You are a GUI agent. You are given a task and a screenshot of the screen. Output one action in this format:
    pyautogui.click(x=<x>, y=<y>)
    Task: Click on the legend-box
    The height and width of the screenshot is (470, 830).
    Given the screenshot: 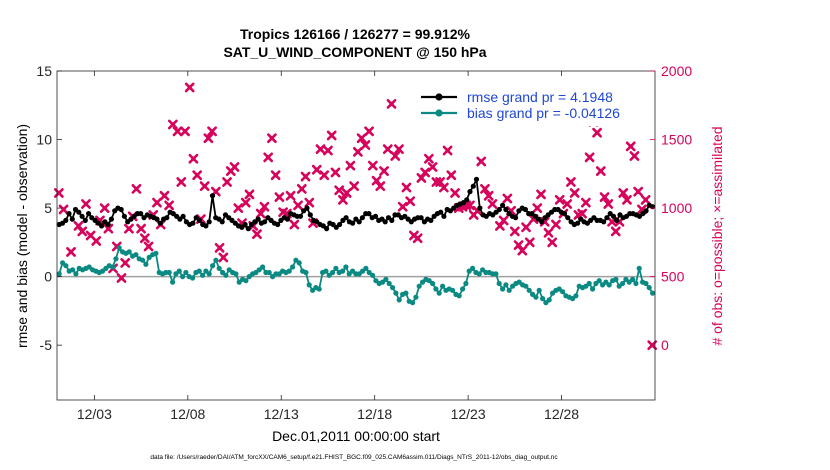 What is the action you would take?
    pyautogui.click(x=534, y=103)
    